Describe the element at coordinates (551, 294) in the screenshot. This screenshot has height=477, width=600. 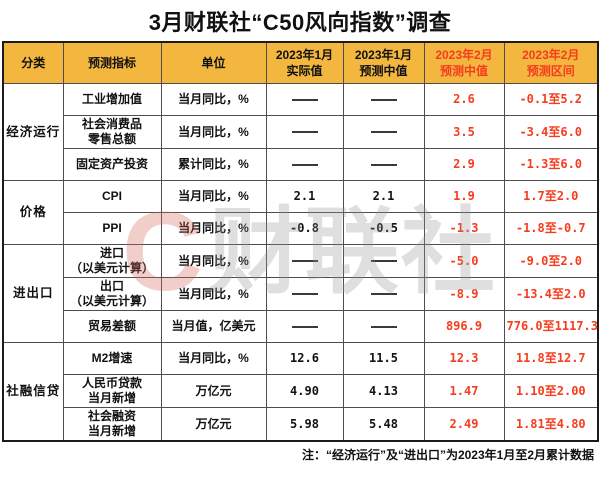
I see `feb-range-cell: -13.4至2.0` at that location.